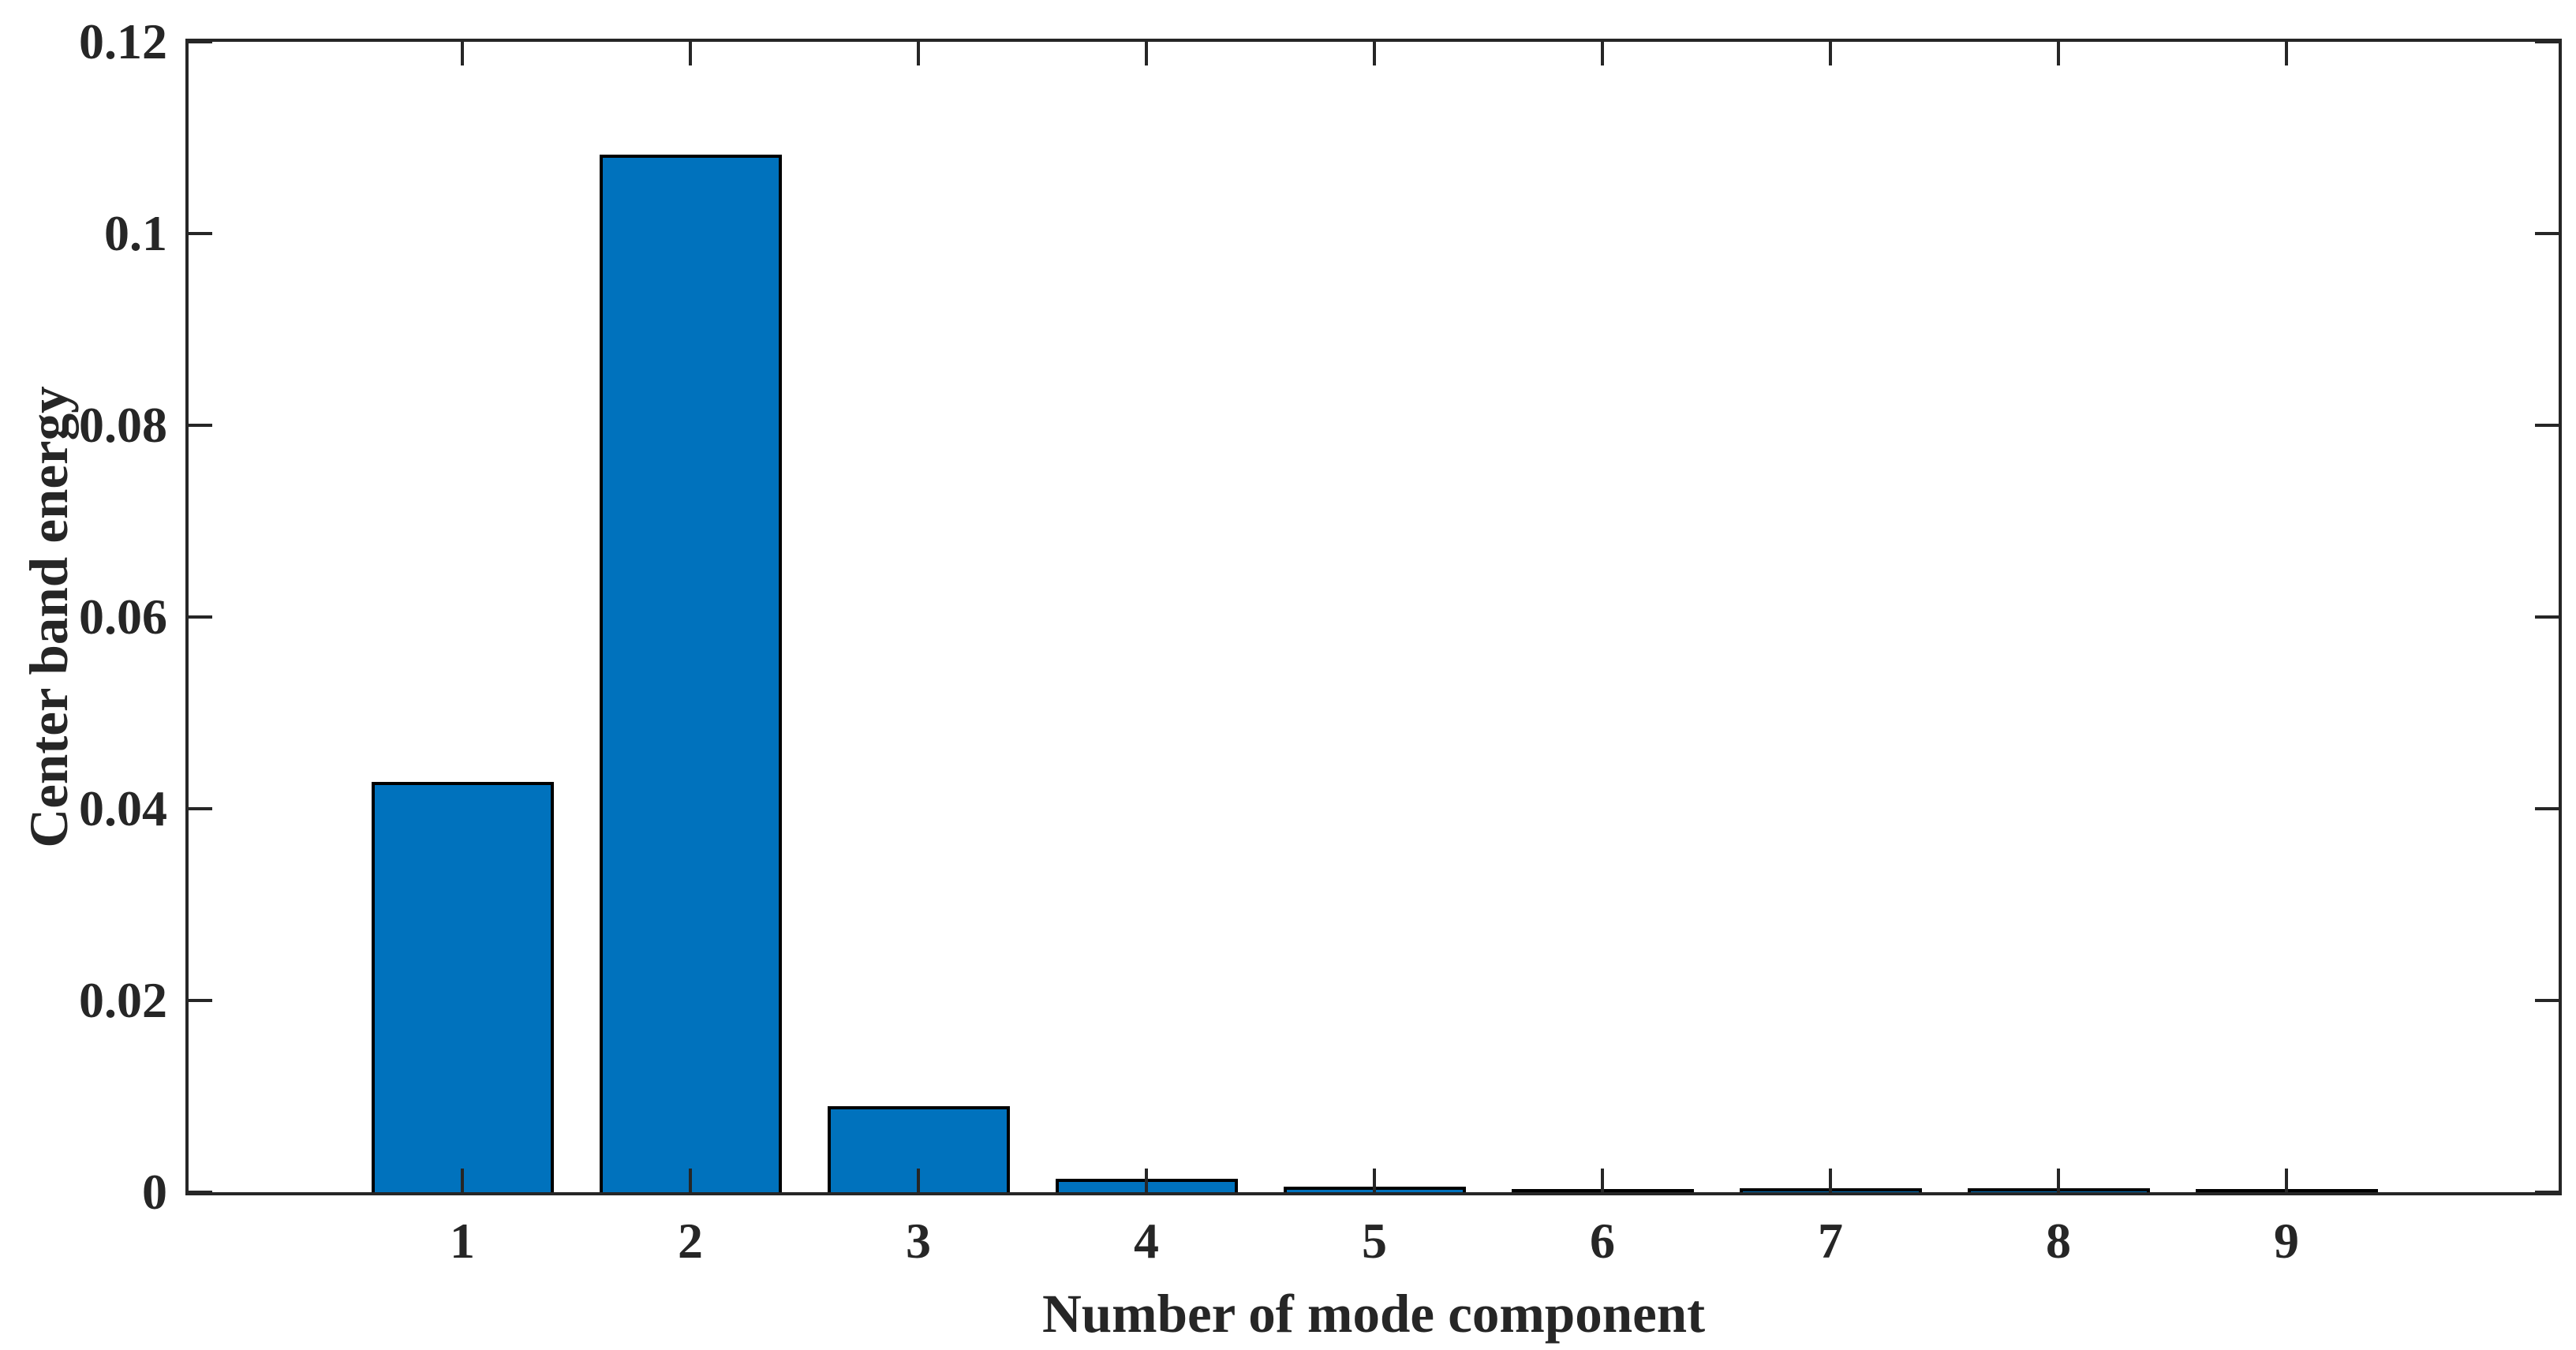 The height and width of the screenshot is (1350, 2576). Describe the element at coordinates (2547, 617) in the screenshot. I see `y-tick-mark-right-0.06` at that location.